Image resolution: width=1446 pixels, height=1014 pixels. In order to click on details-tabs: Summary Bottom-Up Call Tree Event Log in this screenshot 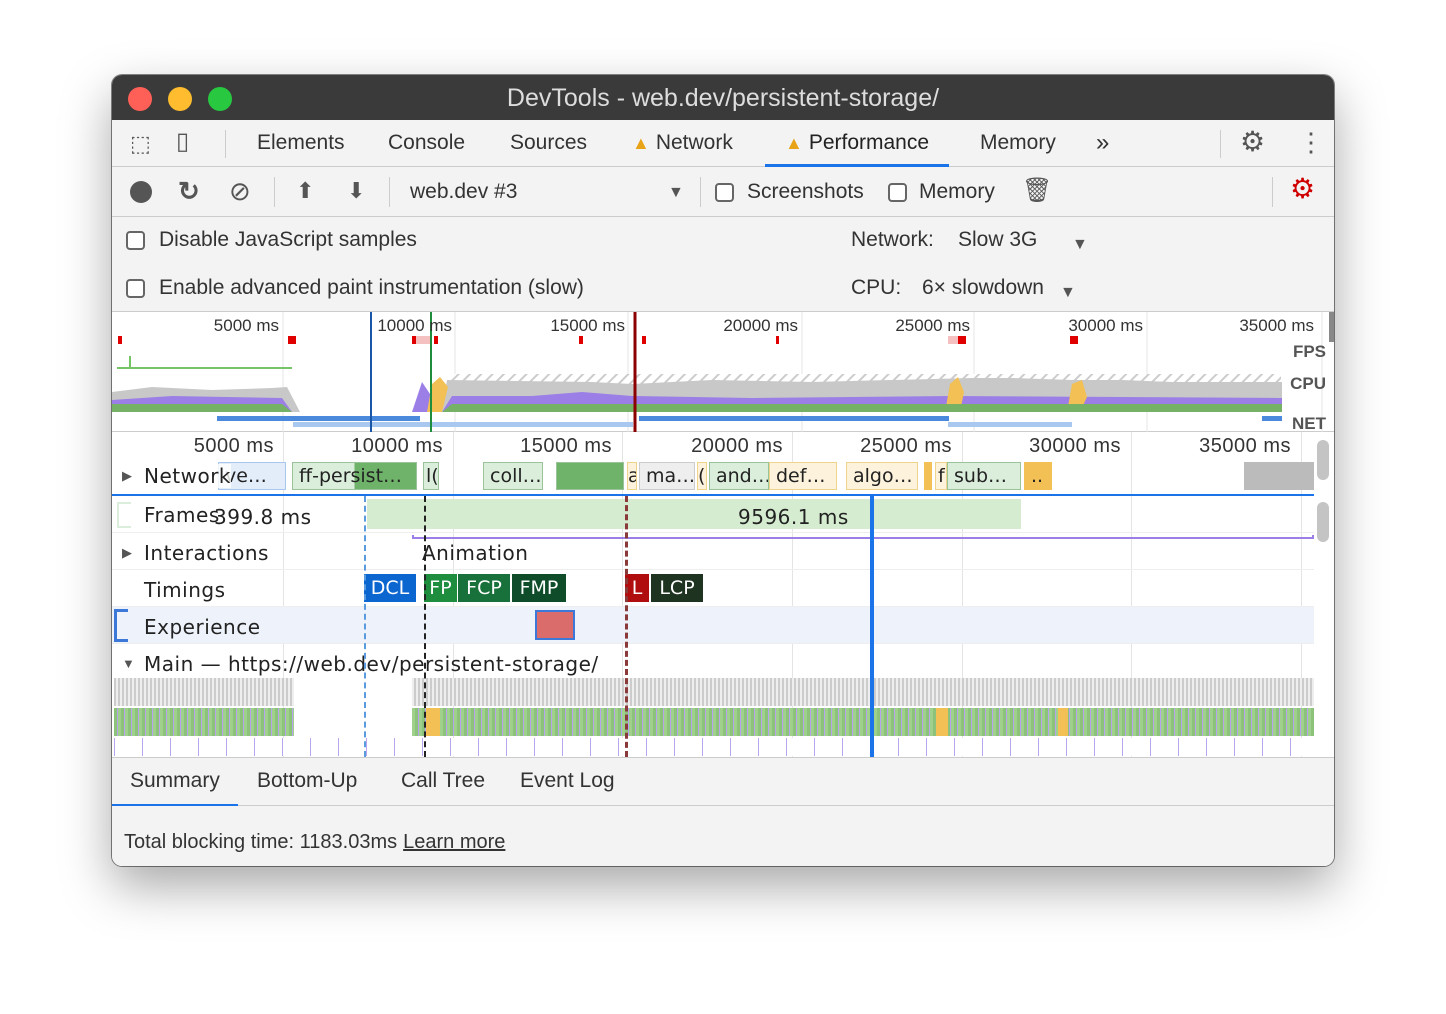, I will do `click(723, 782)`.